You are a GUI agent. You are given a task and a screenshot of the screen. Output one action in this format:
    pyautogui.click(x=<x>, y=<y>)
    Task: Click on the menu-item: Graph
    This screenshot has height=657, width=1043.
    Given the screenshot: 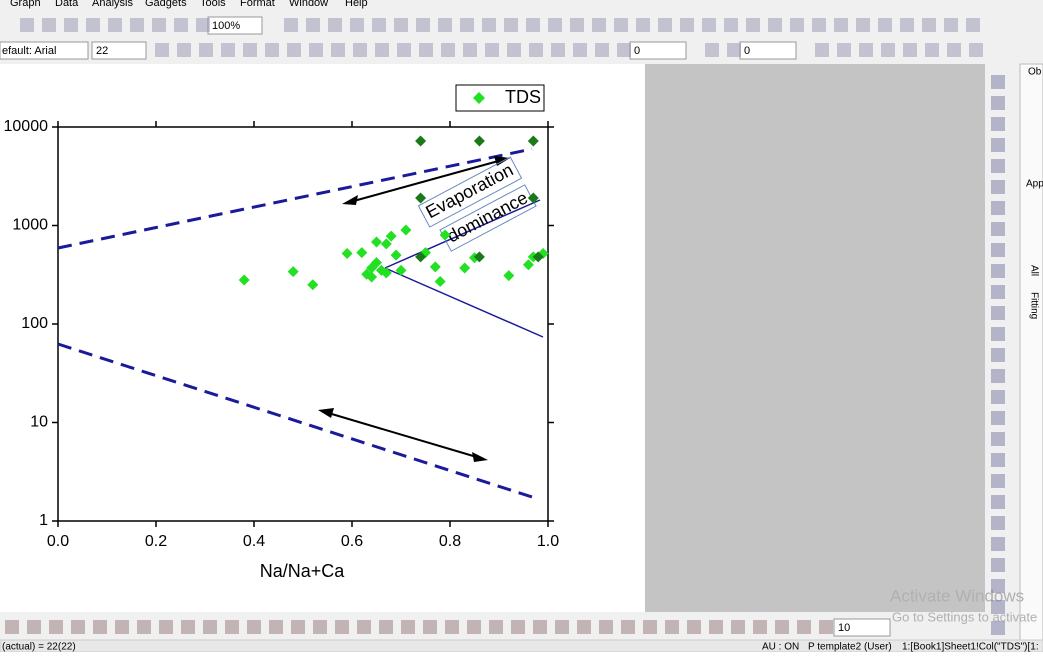 What is the action you would take?
    pyautogui.click(x=25, y=4)
    